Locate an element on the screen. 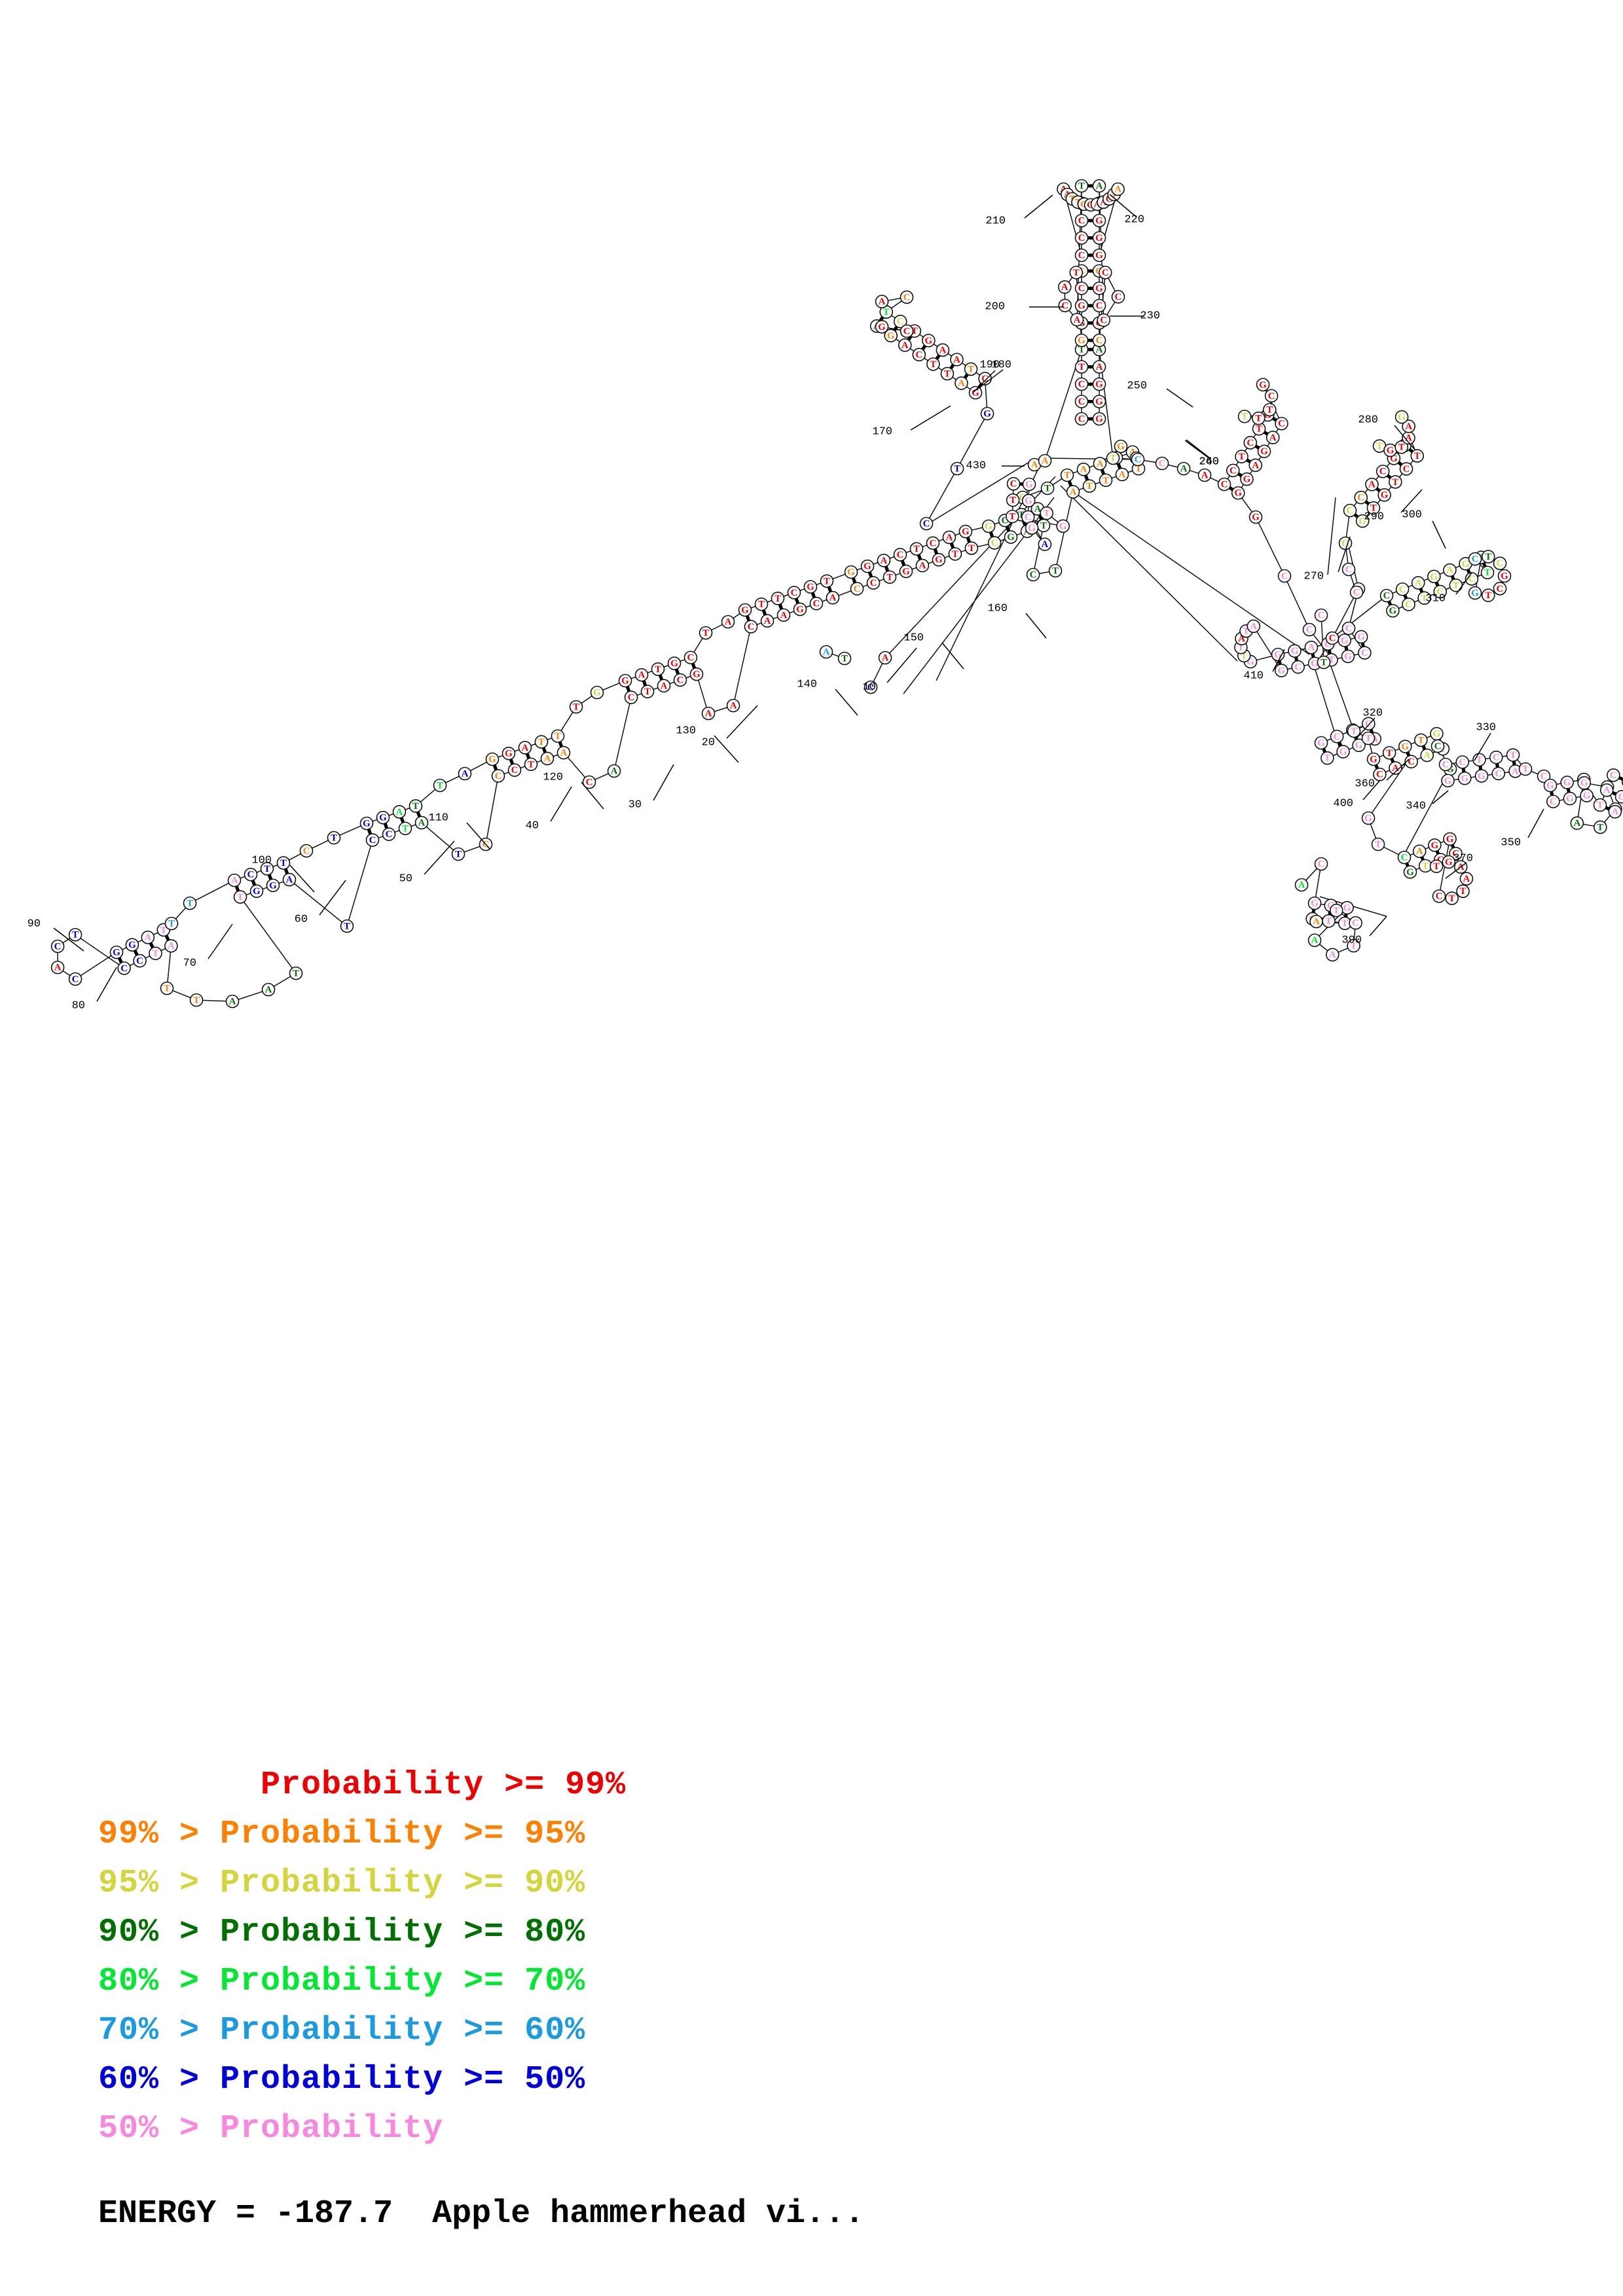 The image size is (1623, 2296). legend-row-50: 60% > Probability >= 50% is located at coordinates (342, 2079).